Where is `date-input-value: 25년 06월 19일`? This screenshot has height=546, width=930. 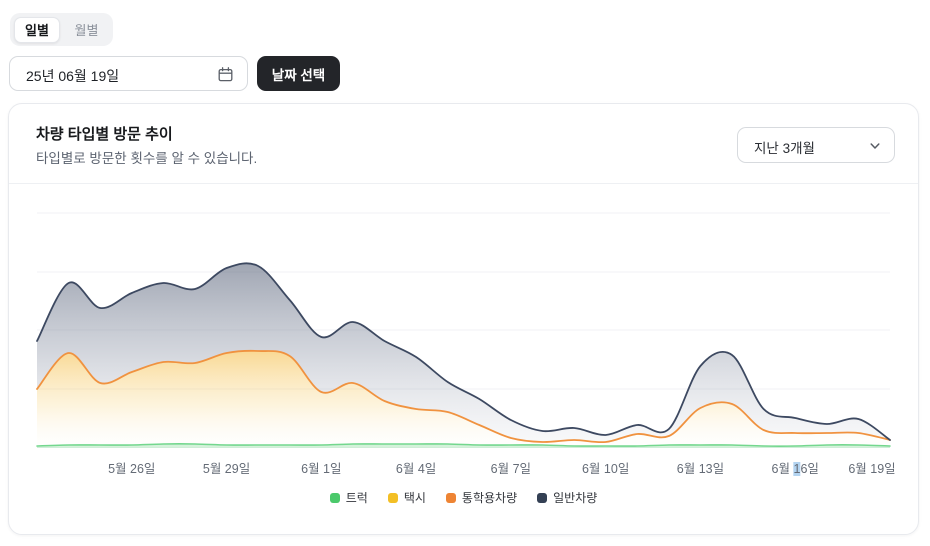 date-input-value: 25년 06월 19일 is located at coordinates (73, 76).